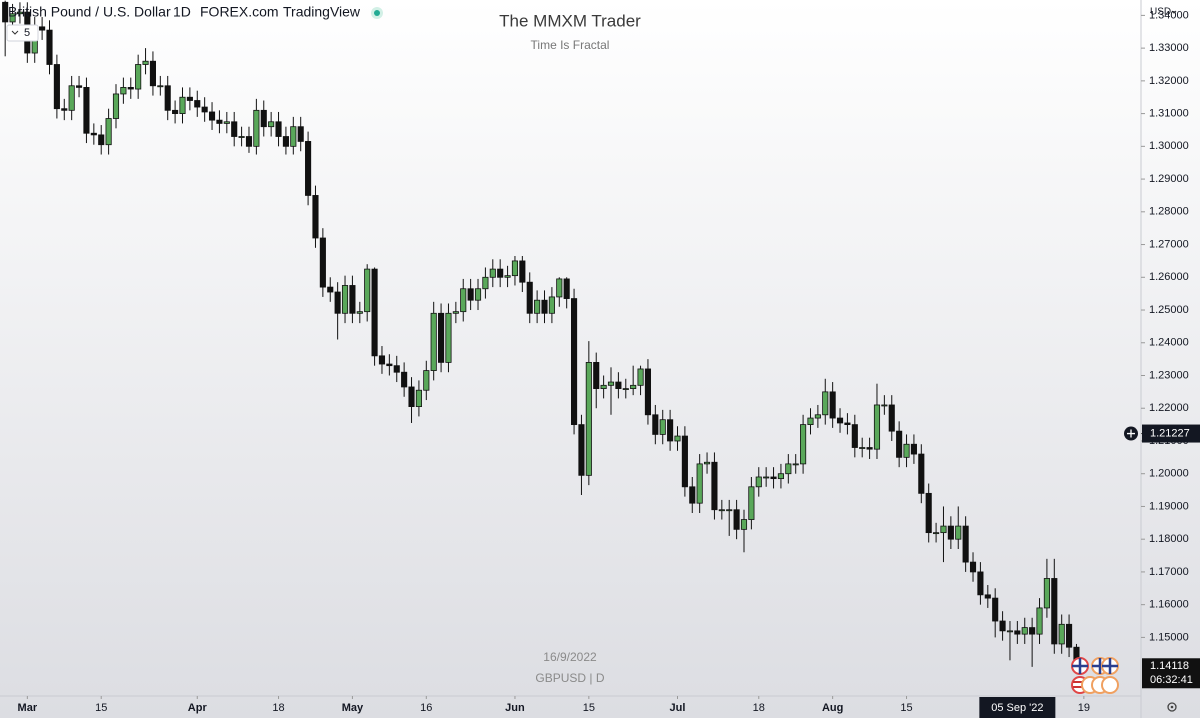 This screenshot has width=1200, height=718. I want to click on watermark-subtitle: Time Is Fractal, so click(570, 45).